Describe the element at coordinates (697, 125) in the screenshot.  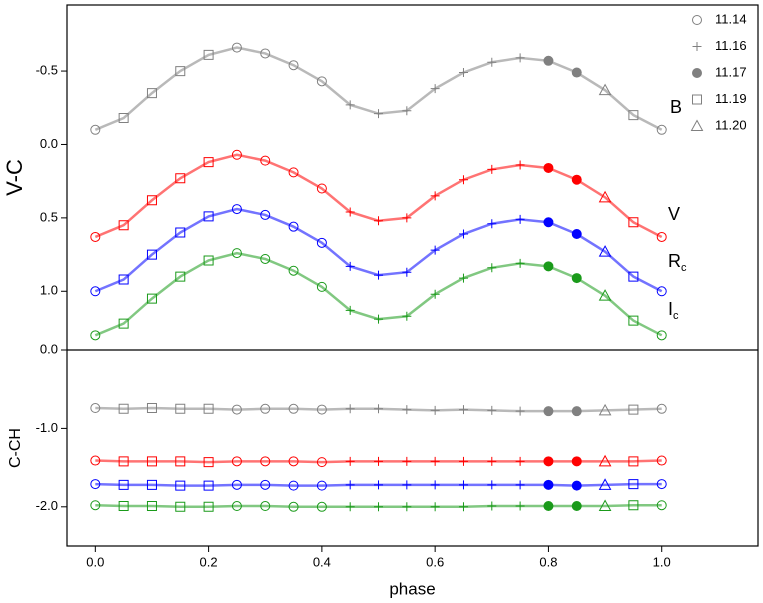
I see `legend-marker` at that location.